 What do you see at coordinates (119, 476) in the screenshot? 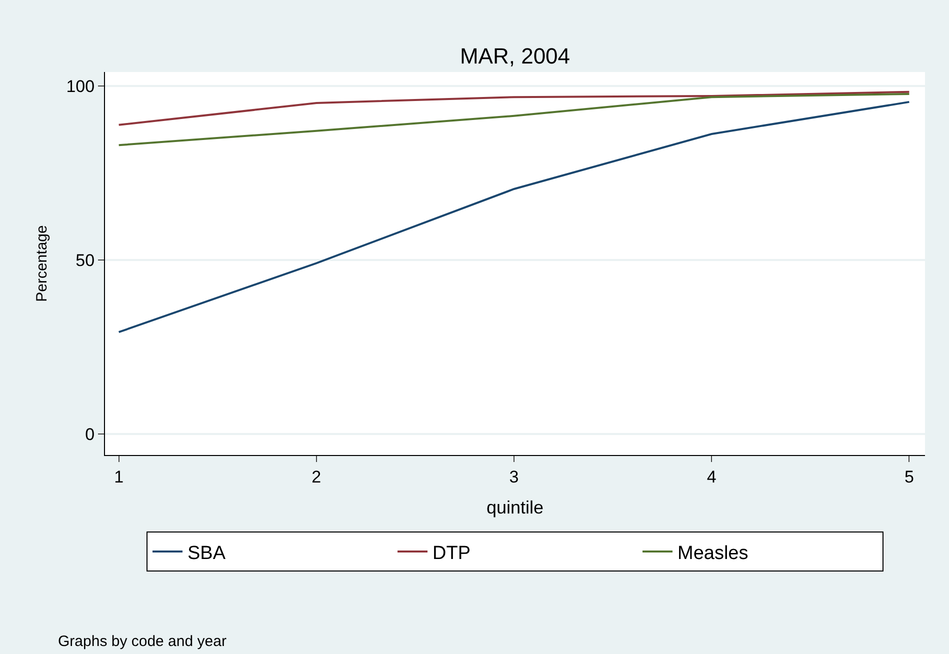
I see `x-tick-label: 1` at bounding box center [119, 476].